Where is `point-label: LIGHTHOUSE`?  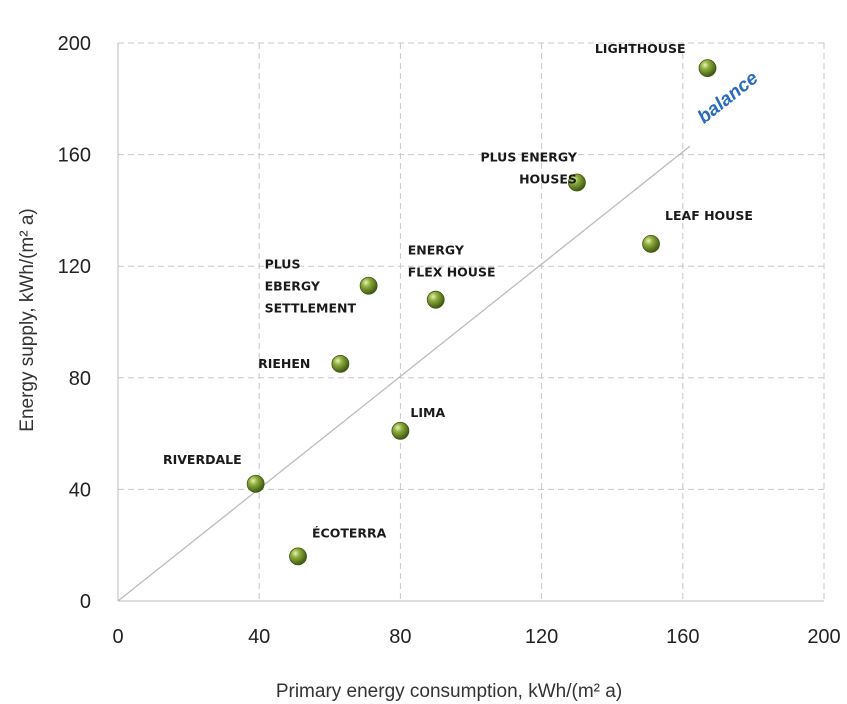
point-label: LIGHTHOUSE is located at coordinates (640, 48).